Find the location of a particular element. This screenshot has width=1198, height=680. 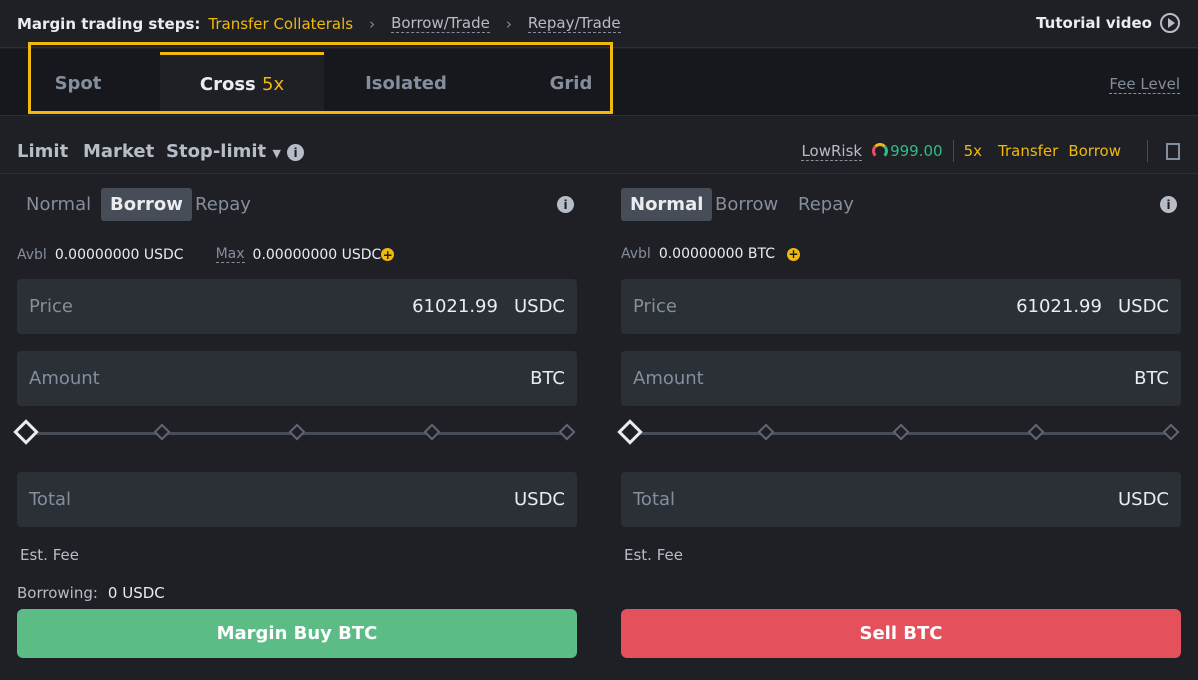

margin-buy-button: Margin Buy BTC is located at coordinates (297, 633).